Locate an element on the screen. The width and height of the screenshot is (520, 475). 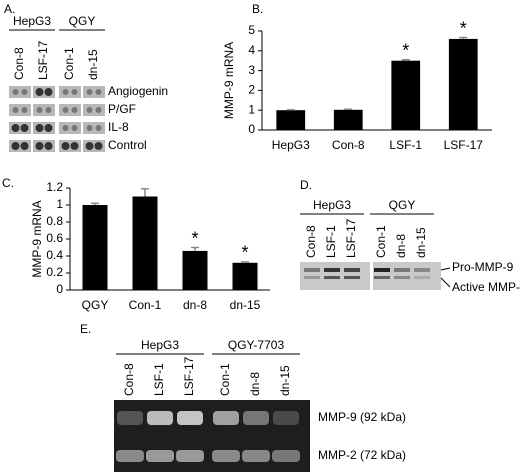
x-tick-label: dn-8 is located at coordinates (195, 305).